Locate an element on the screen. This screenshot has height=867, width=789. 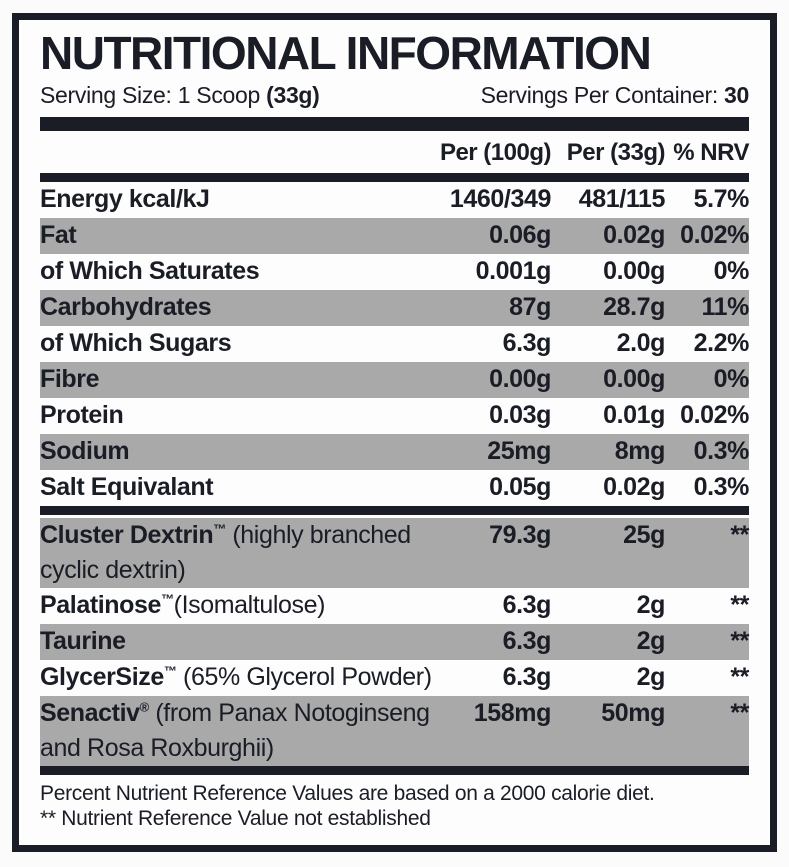
trademark-symbol: ® is located at coordinates (144, 707).